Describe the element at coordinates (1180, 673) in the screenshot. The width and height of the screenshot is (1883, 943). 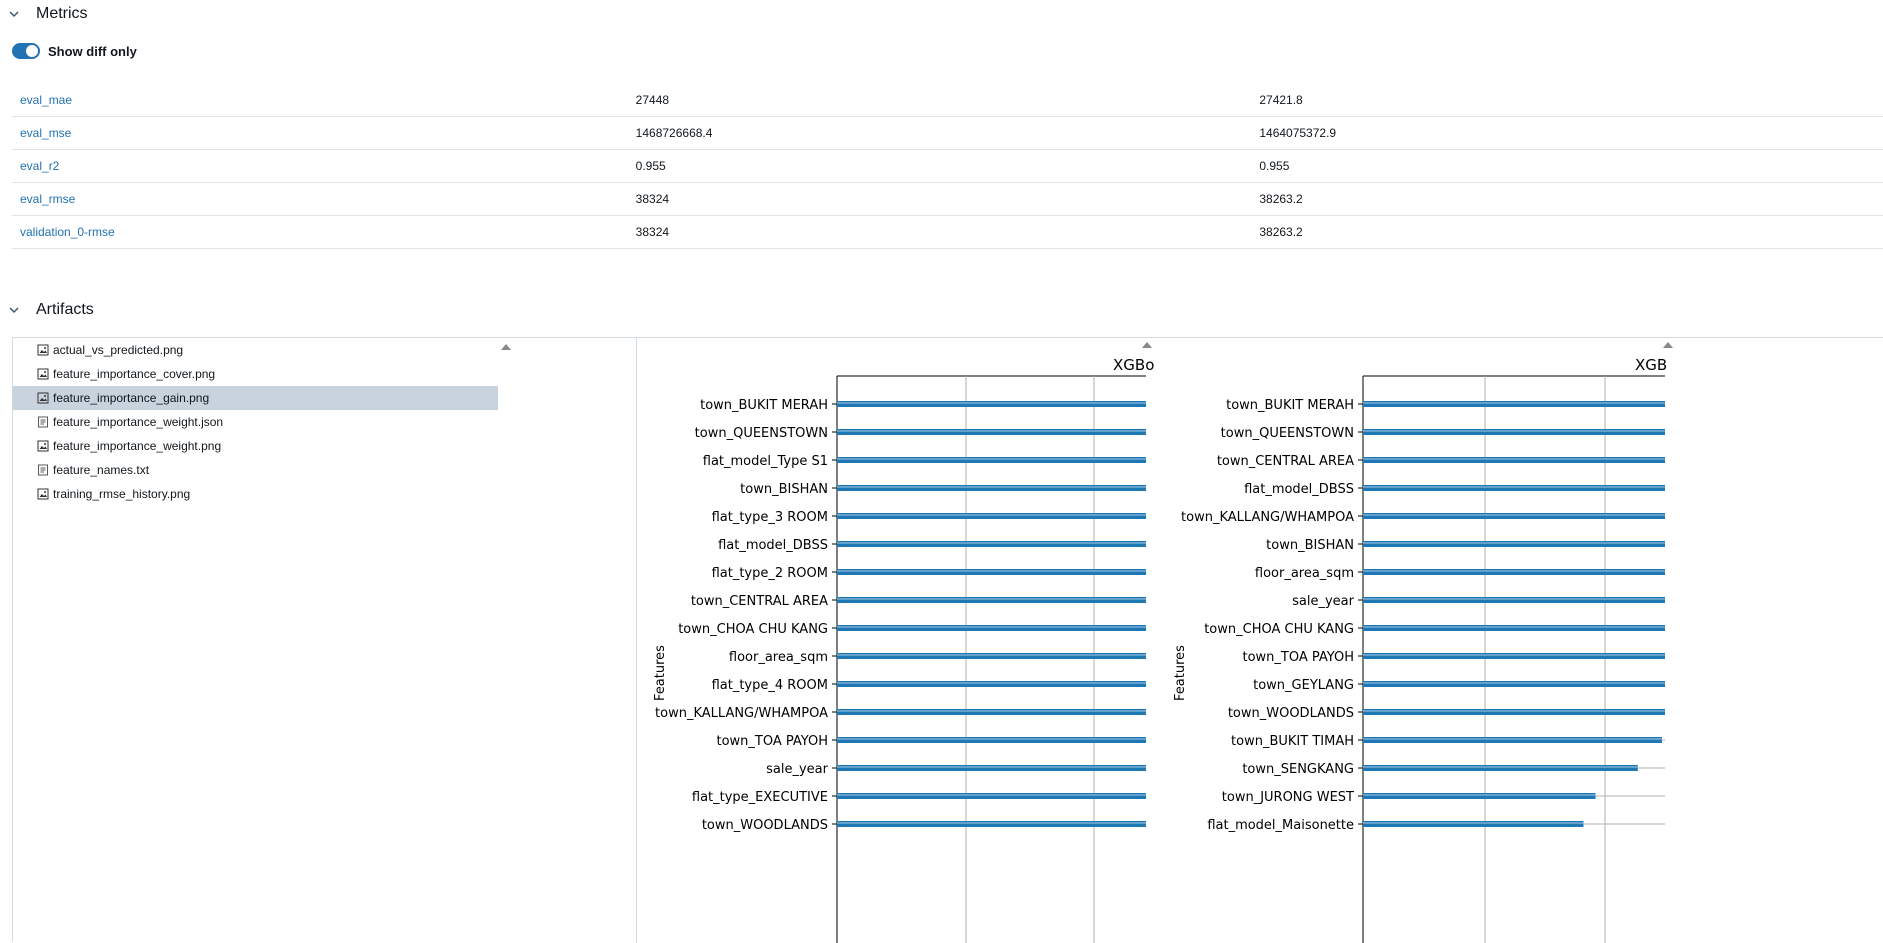
I see `y-axis-label: Features` at that location.